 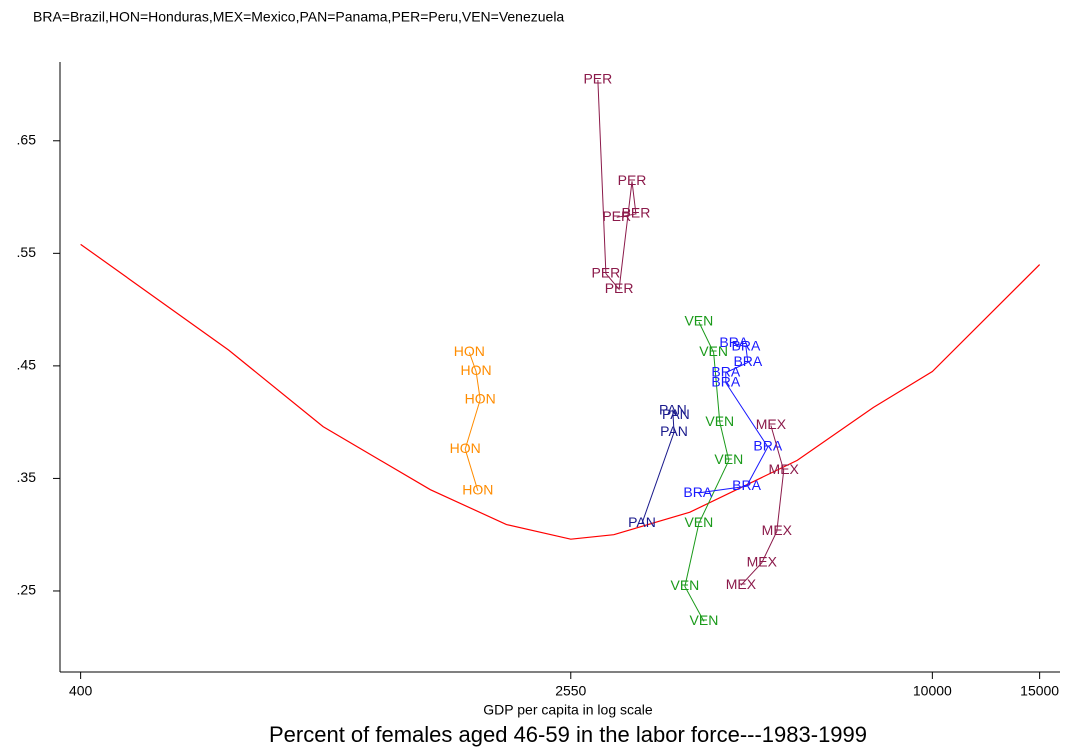 What do you see at coordinates (27, 477) in the screenshot?
I see `y-tick-label: .35` at bounding box center [27, 477].